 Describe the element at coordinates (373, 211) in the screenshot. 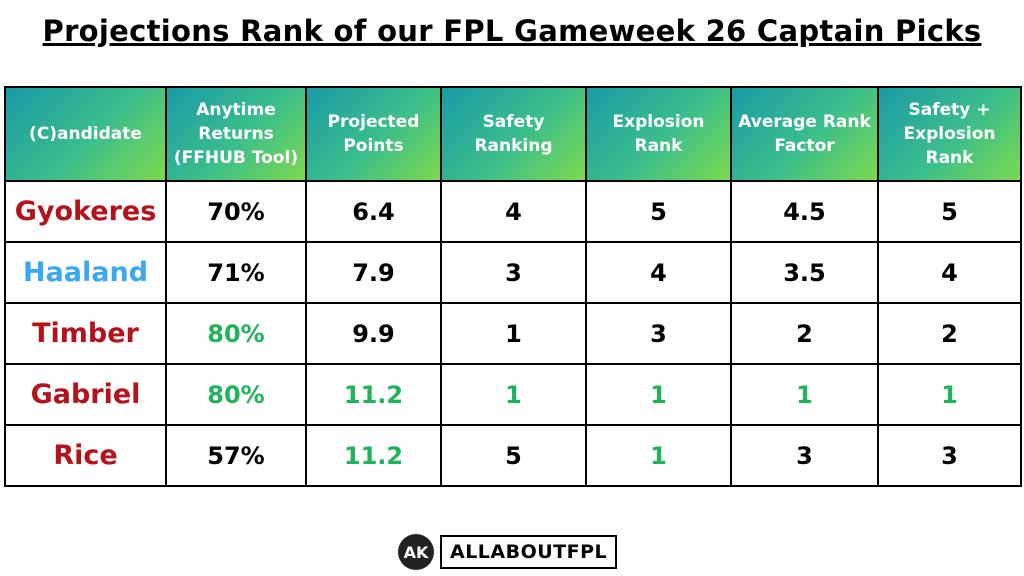

I see `table-cell: 6.4` at that location.